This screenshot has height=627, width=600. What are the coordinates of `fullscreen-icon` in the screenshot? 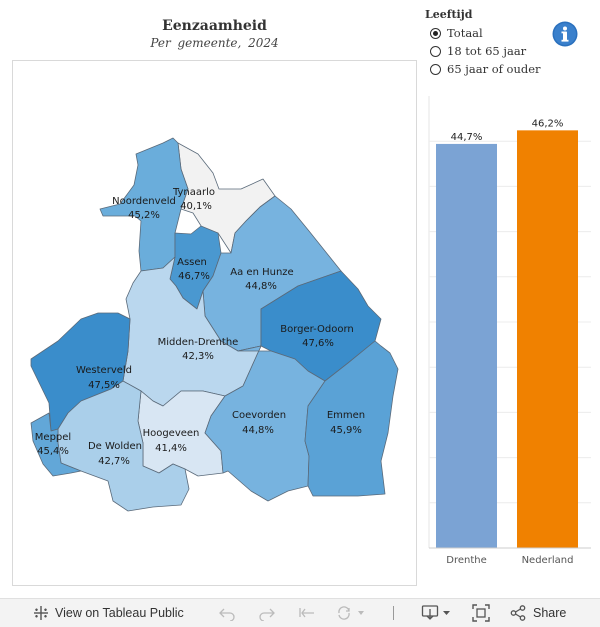 It's located at (481, 613).